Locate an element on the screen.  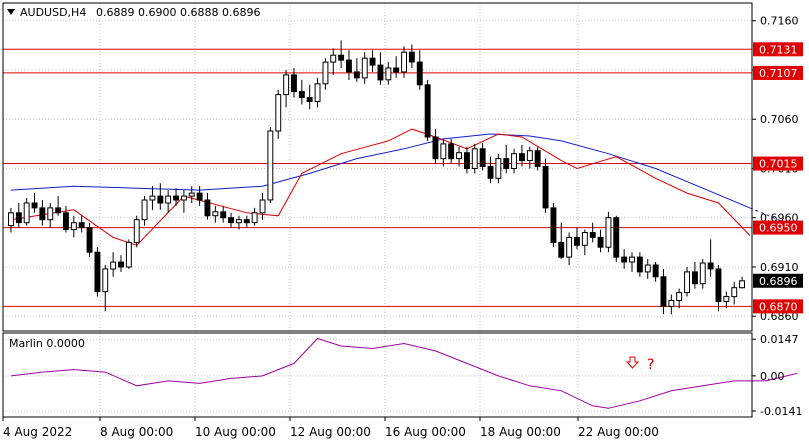
ohlc-readout: 0.6889 0.6900 0.6888 0.6896 is located at coordinates (178, 12).